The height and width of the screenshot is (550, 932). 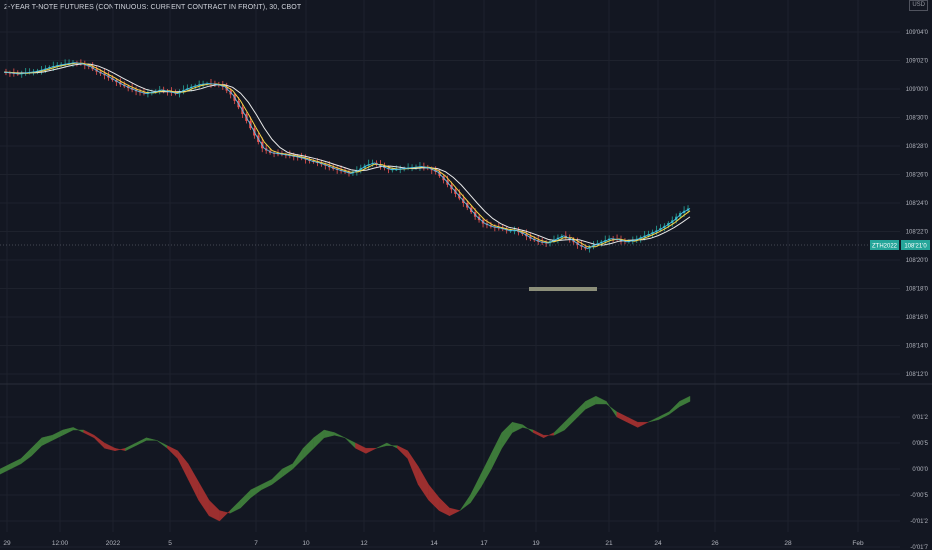 I want to click on time-tick-label: 7, so click(x=256, y=543).